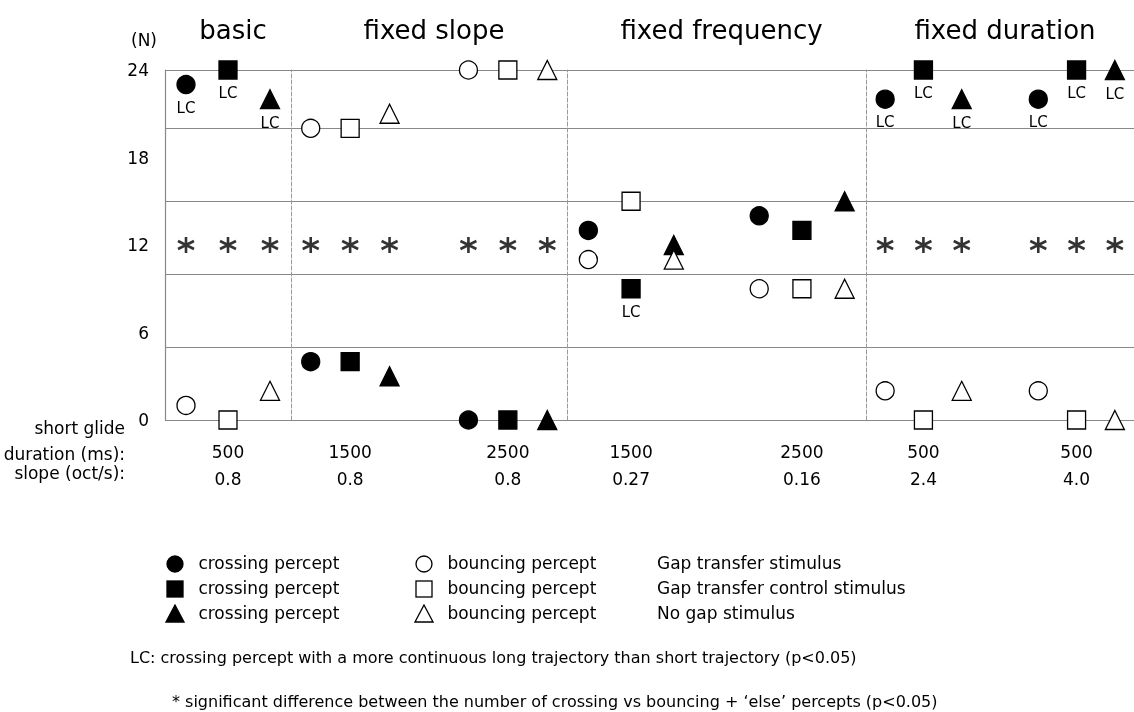 Image resolution: width=1134 pixels, height=712 pixels. What do you see at coordinates (350, 465) in the screenshot?
I see `x-tick-label: 1500 0.8` at bounding box center [350, 465].